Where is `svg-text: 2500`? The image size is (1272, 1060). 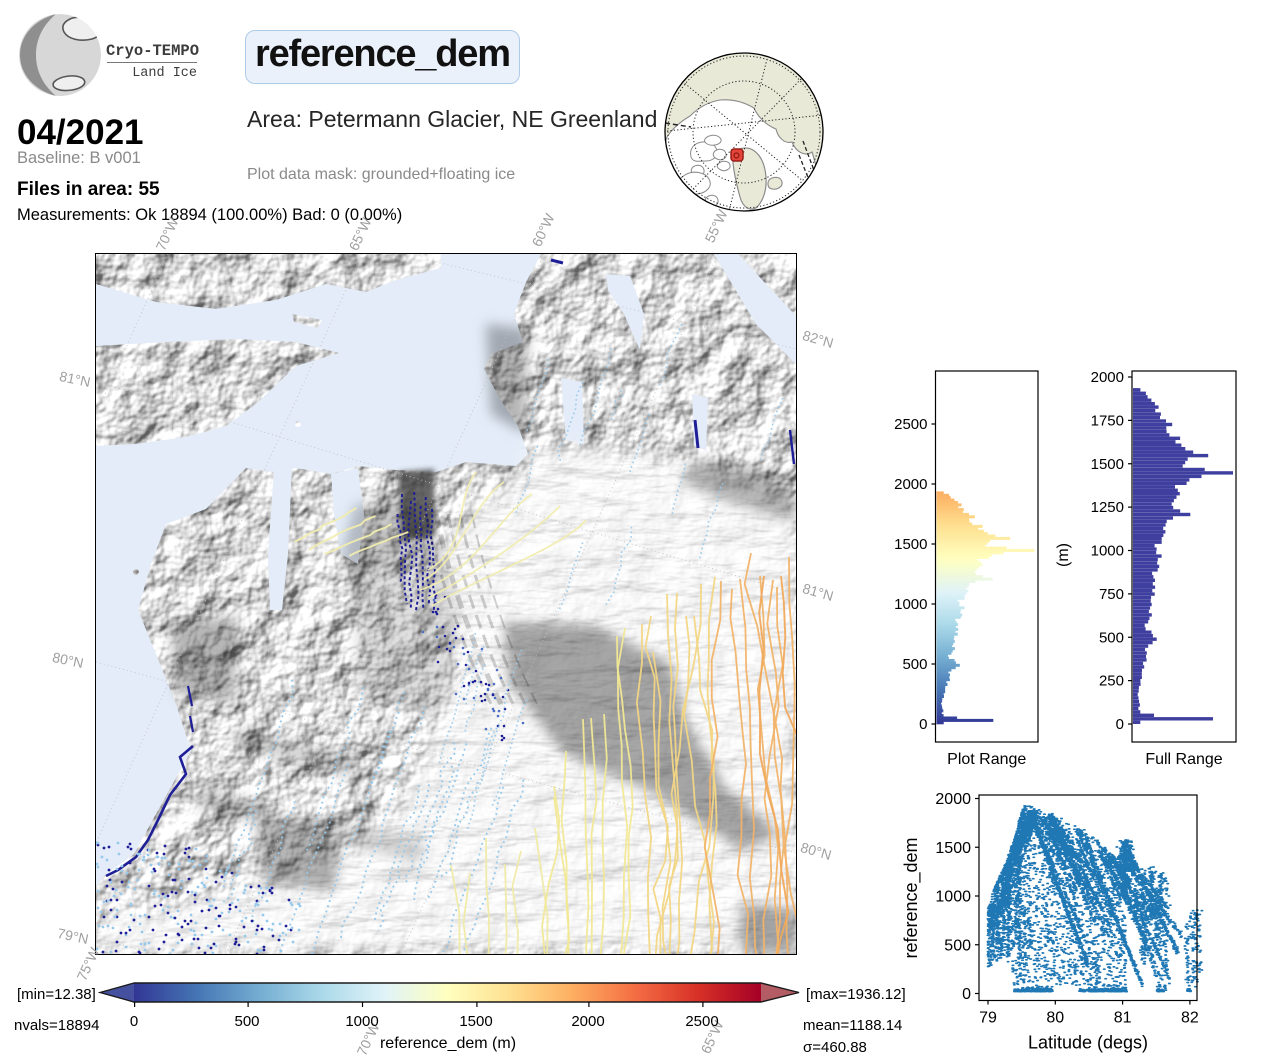 svg-text: 2500 is located at coordinates (910, 424).